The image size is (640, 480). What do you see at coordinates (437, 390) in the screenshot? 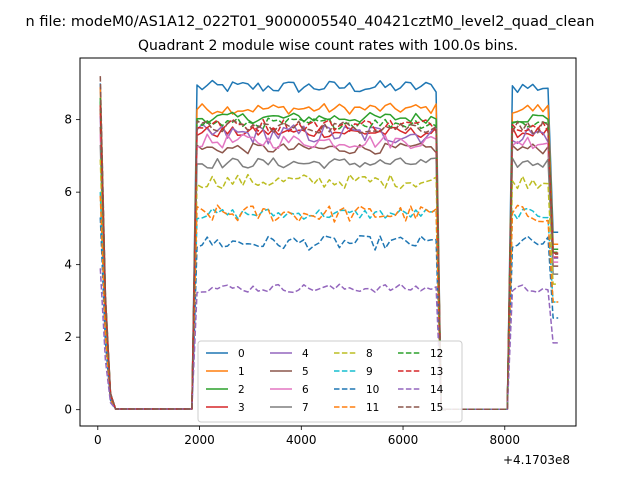
I see `legend-label-14: 14` at bounding box center [437, 390].